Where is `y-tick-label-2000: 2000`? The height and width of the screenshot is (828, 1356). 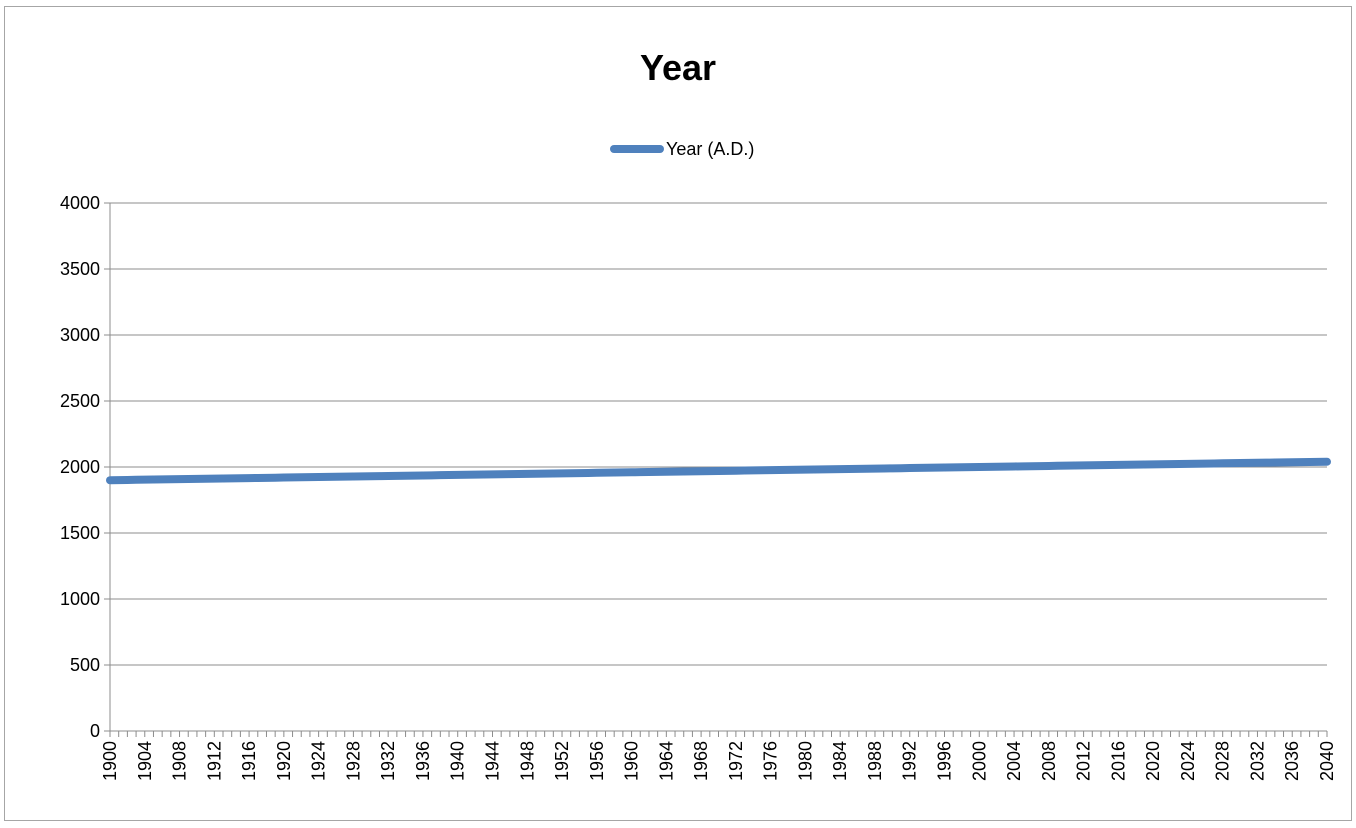 y-tick-label-2000: 2000 is located at coordinates (80, 467).